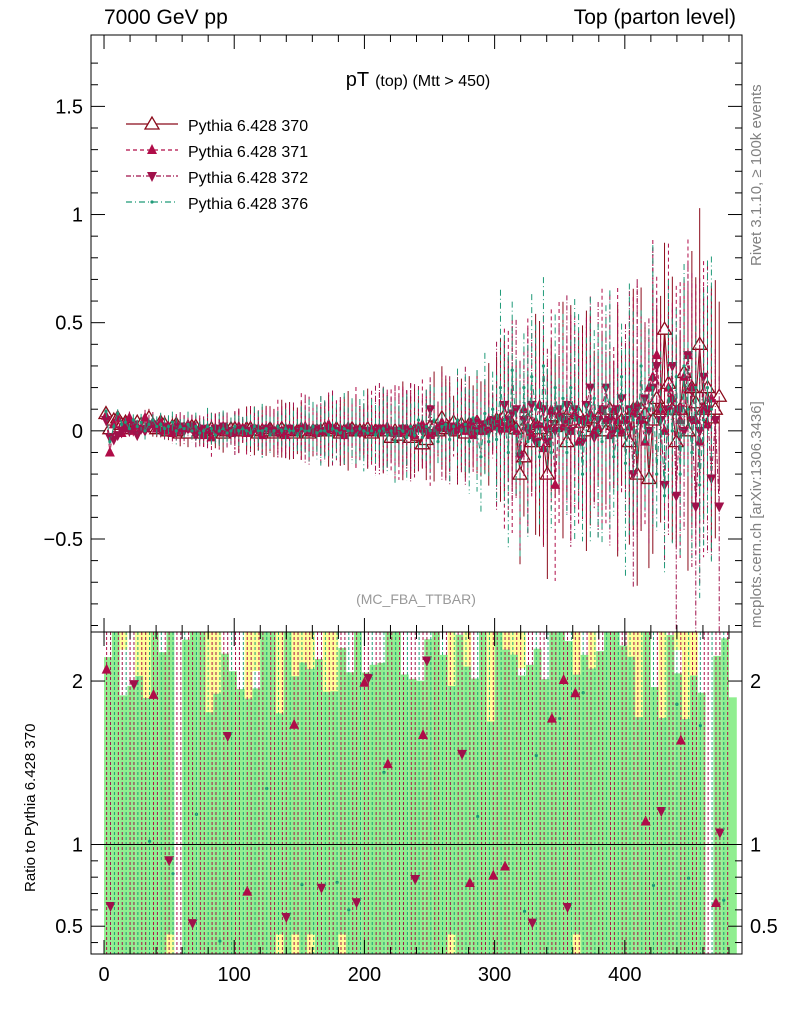 This screenshot has height=1024, width=786. Describe the element at coordinates (364, 975) in the screenshot. I see `x-tick-label: 200` at that location.